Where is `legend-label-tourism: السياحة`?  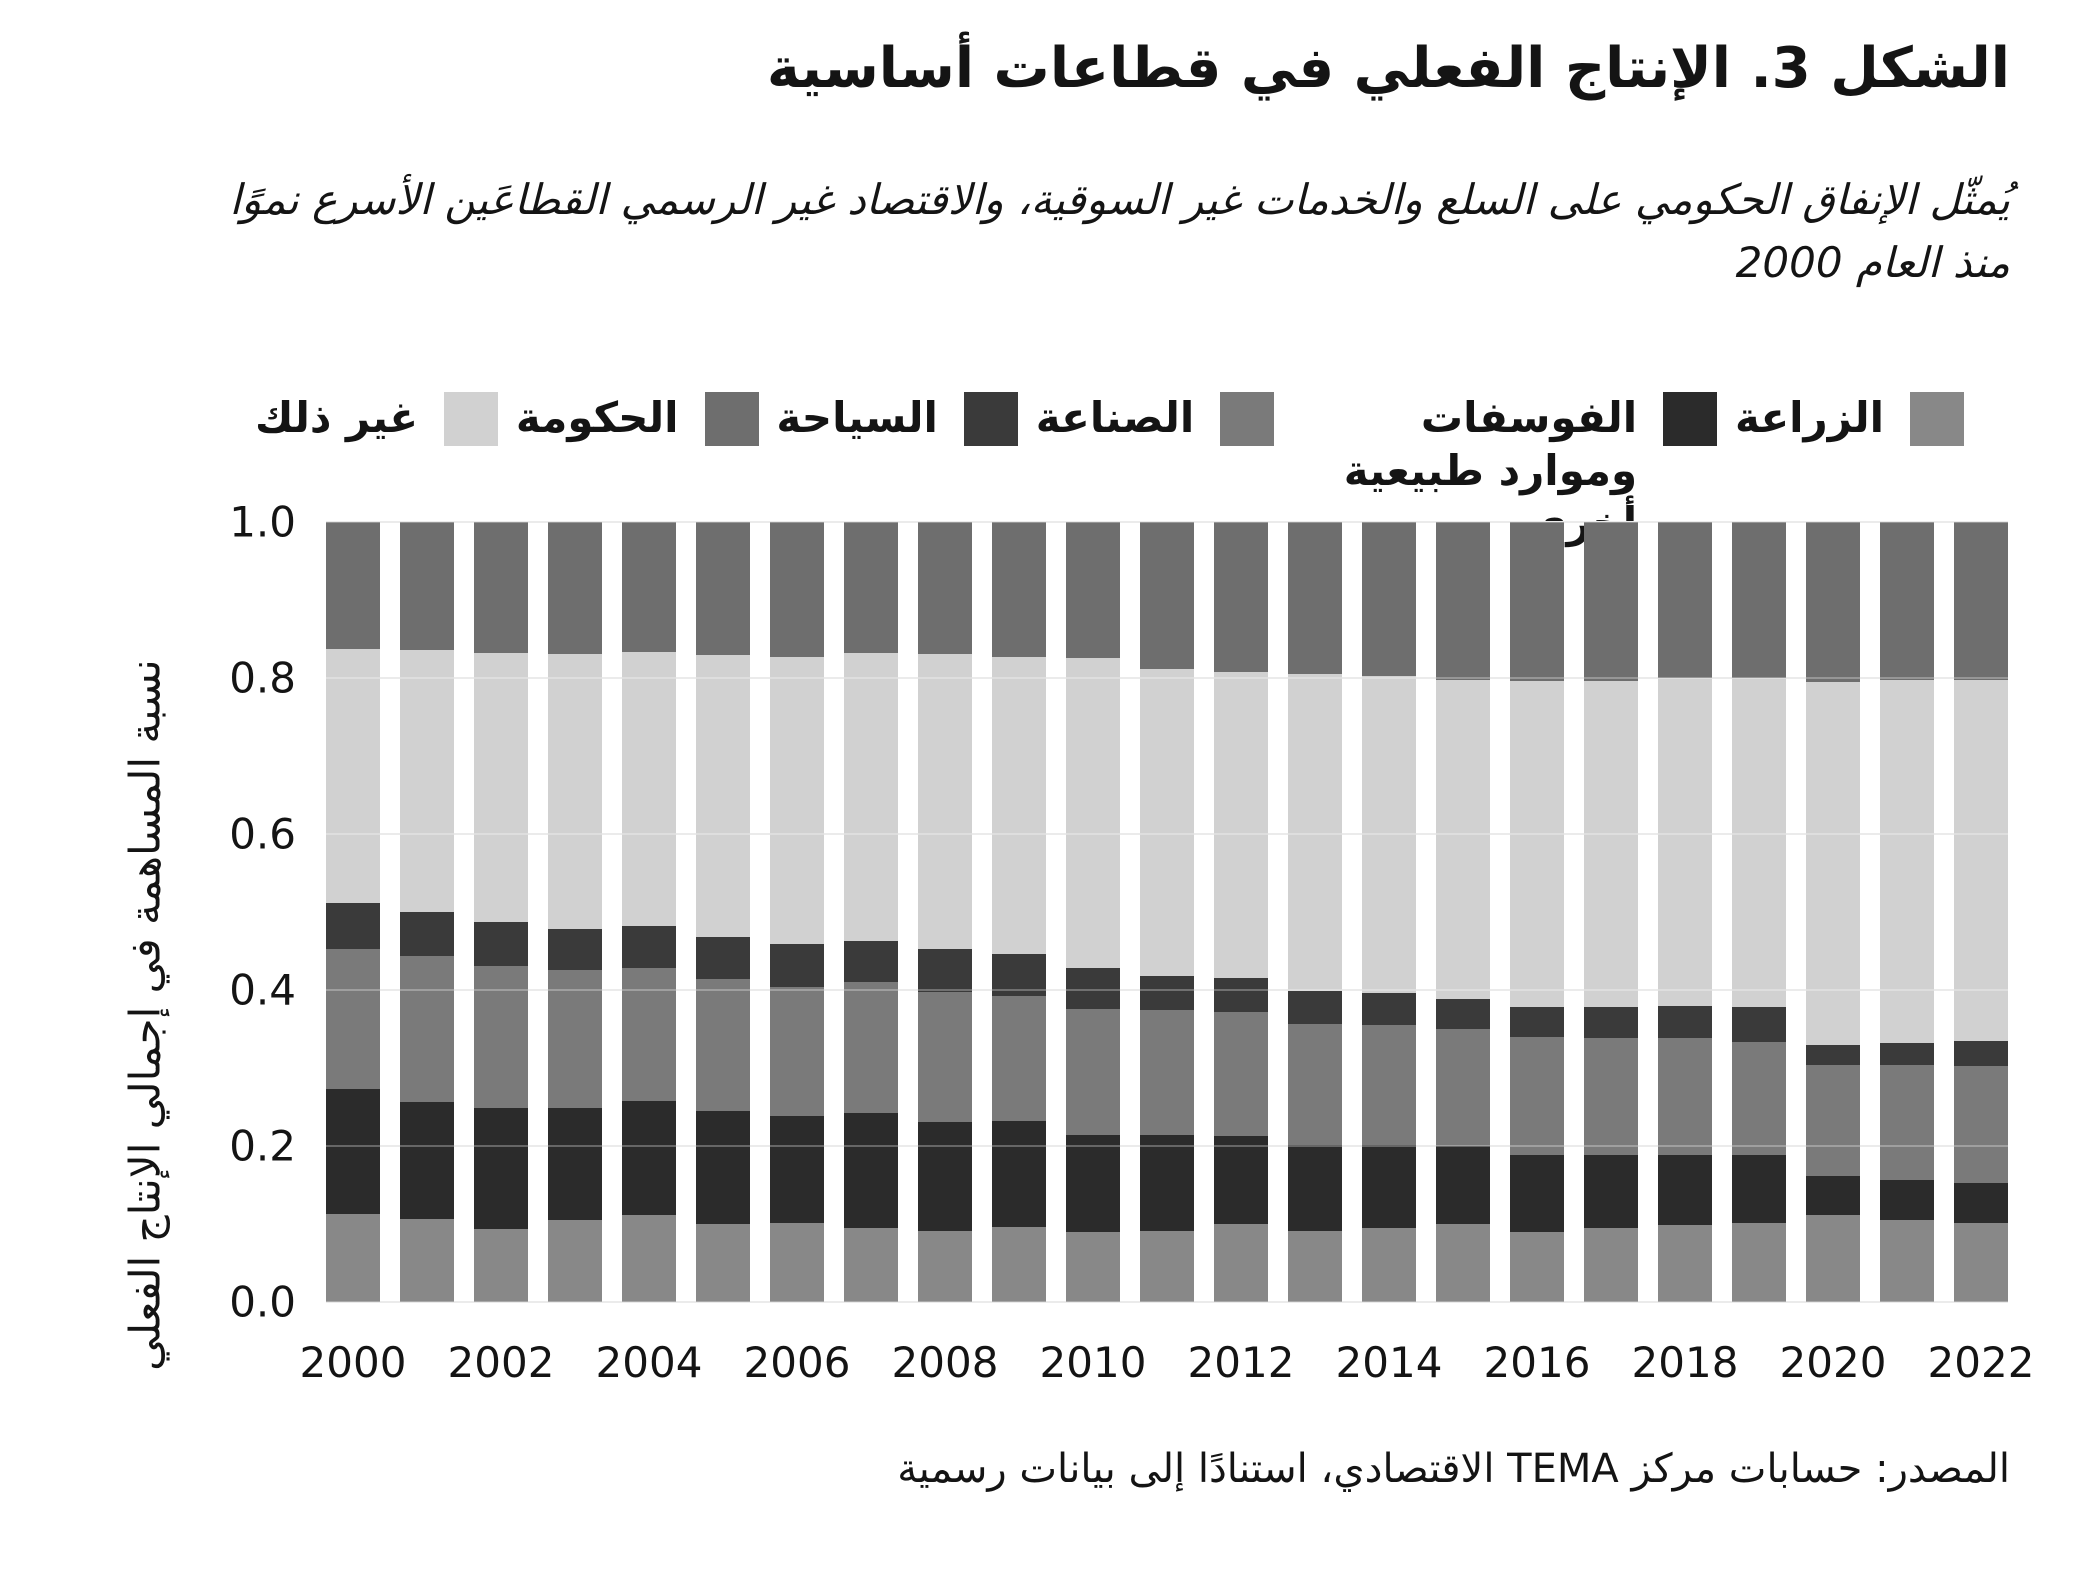 legend-label-tourism: السياحة is located at coordinates (857, 417).